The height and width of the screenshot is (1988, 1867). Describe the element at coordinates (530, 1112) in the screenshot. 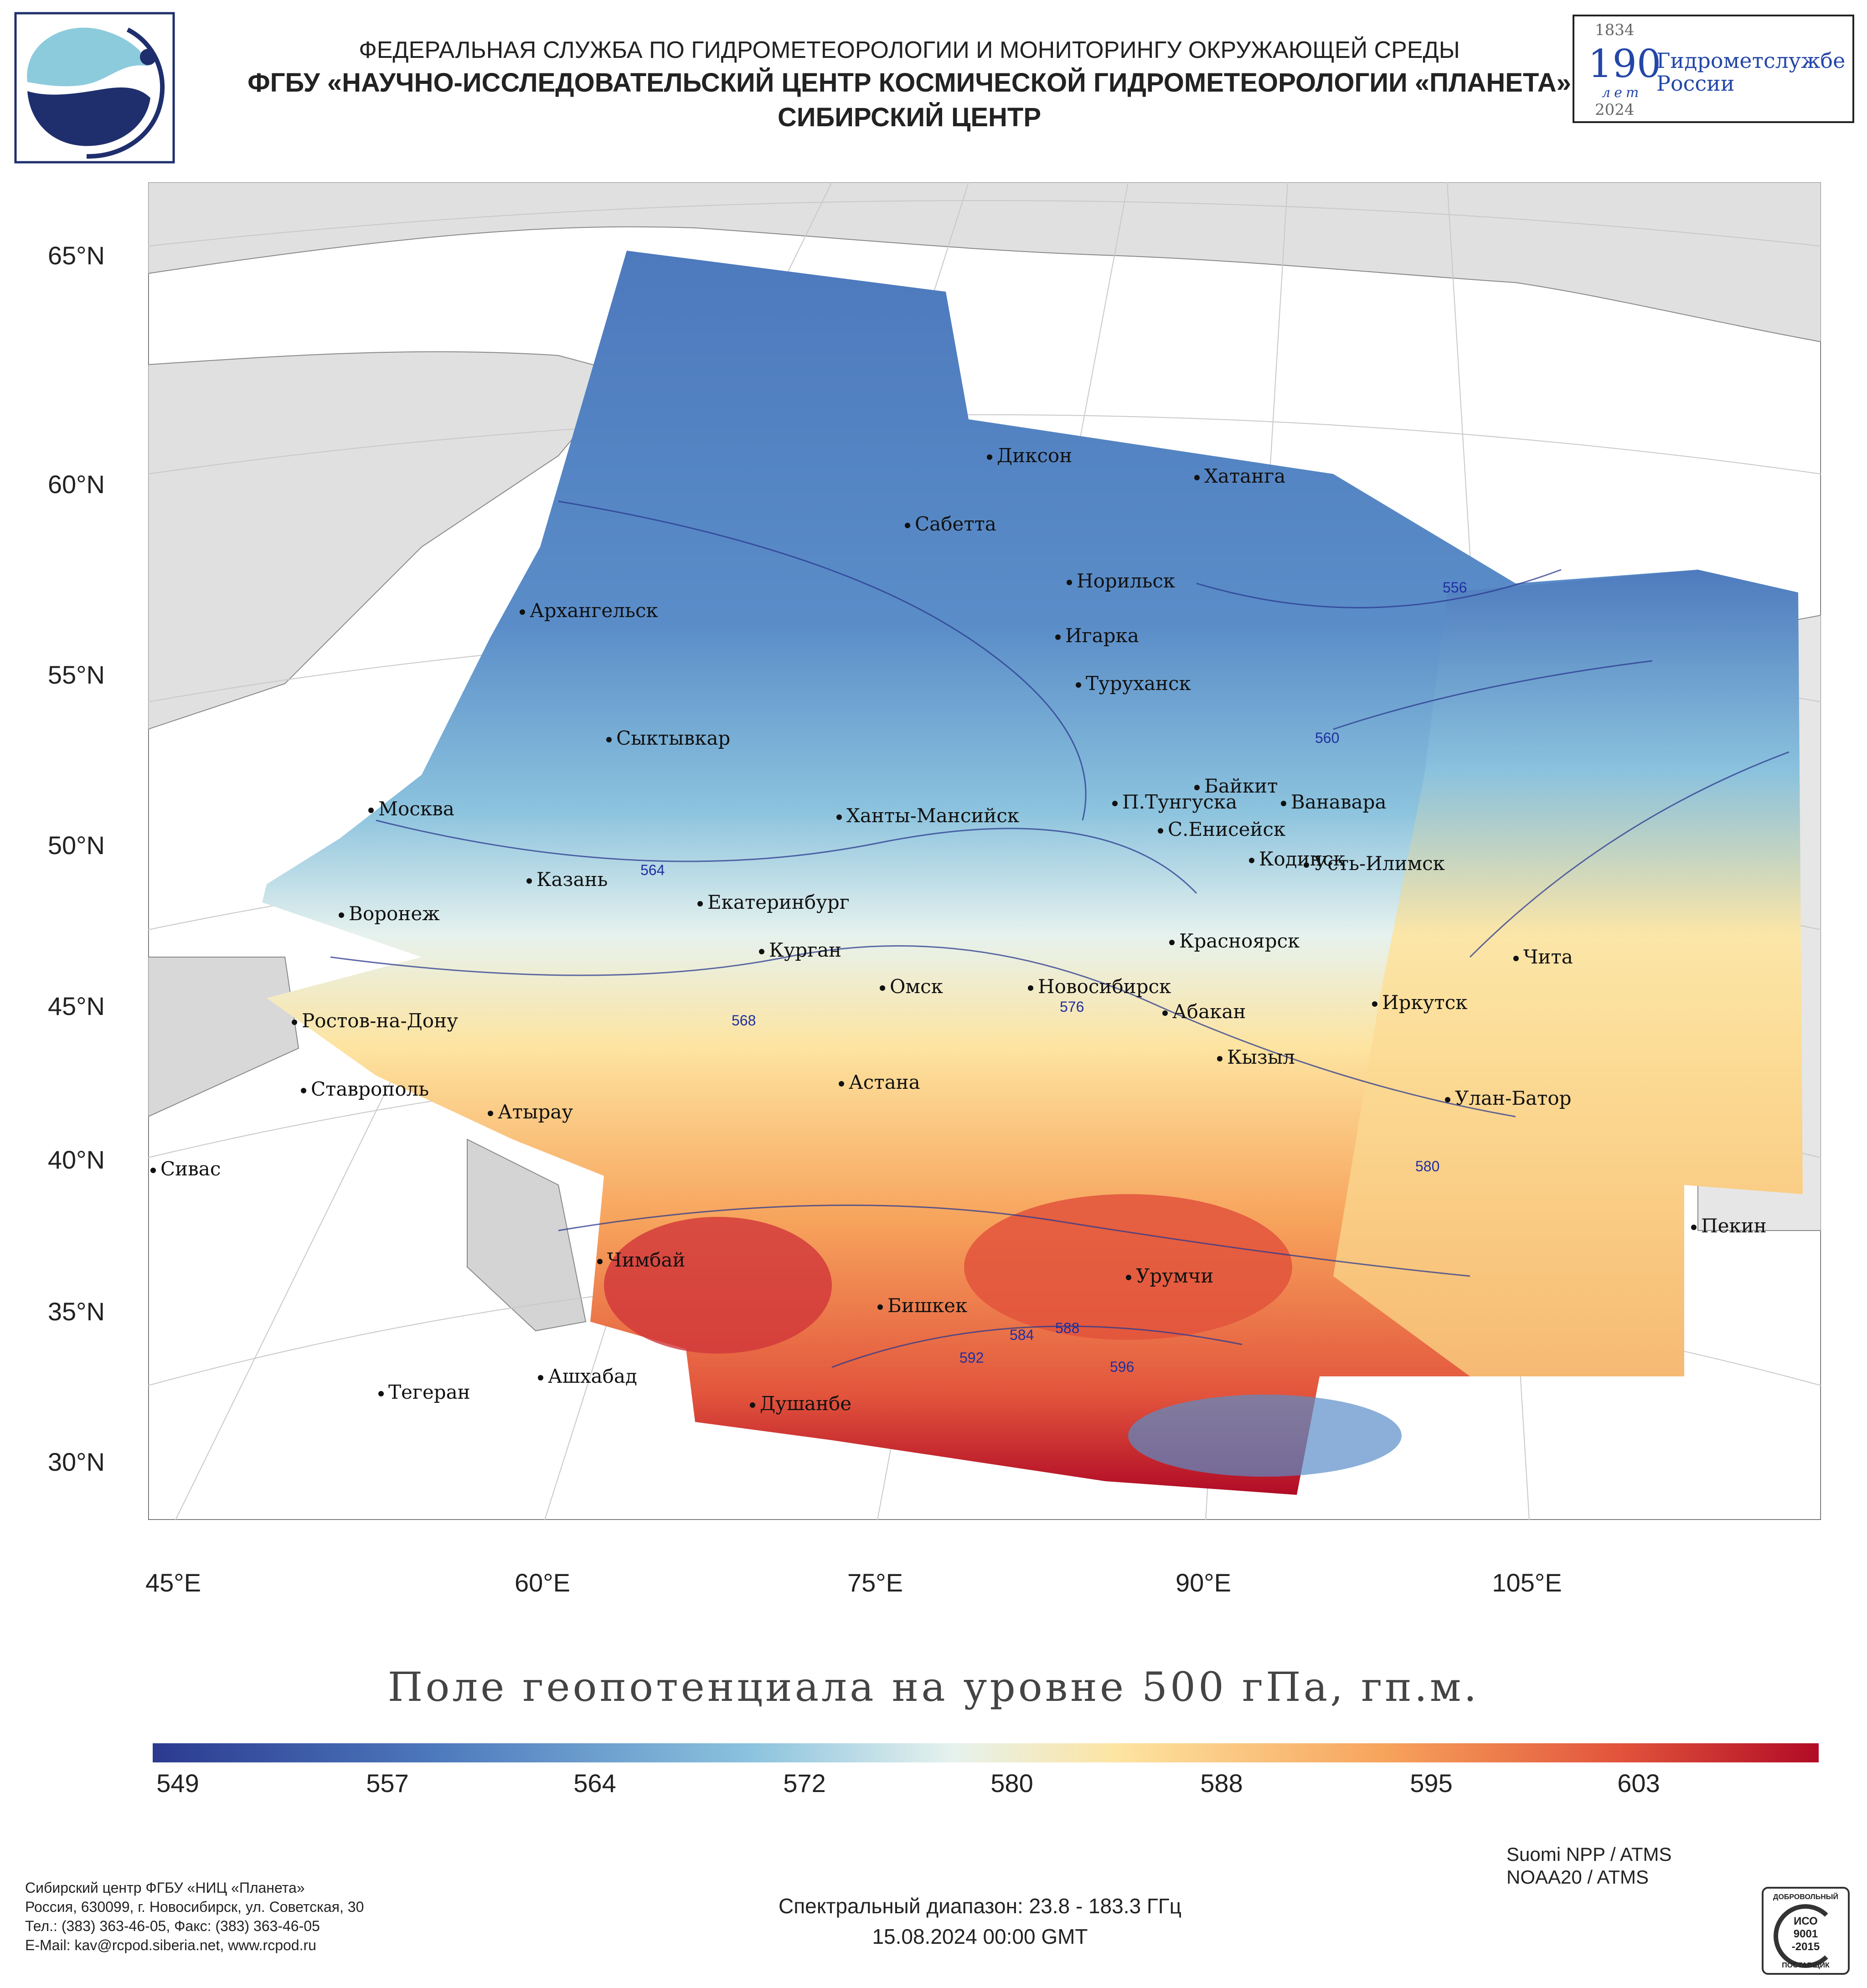

I see `city-marker: Атырау` at that location.